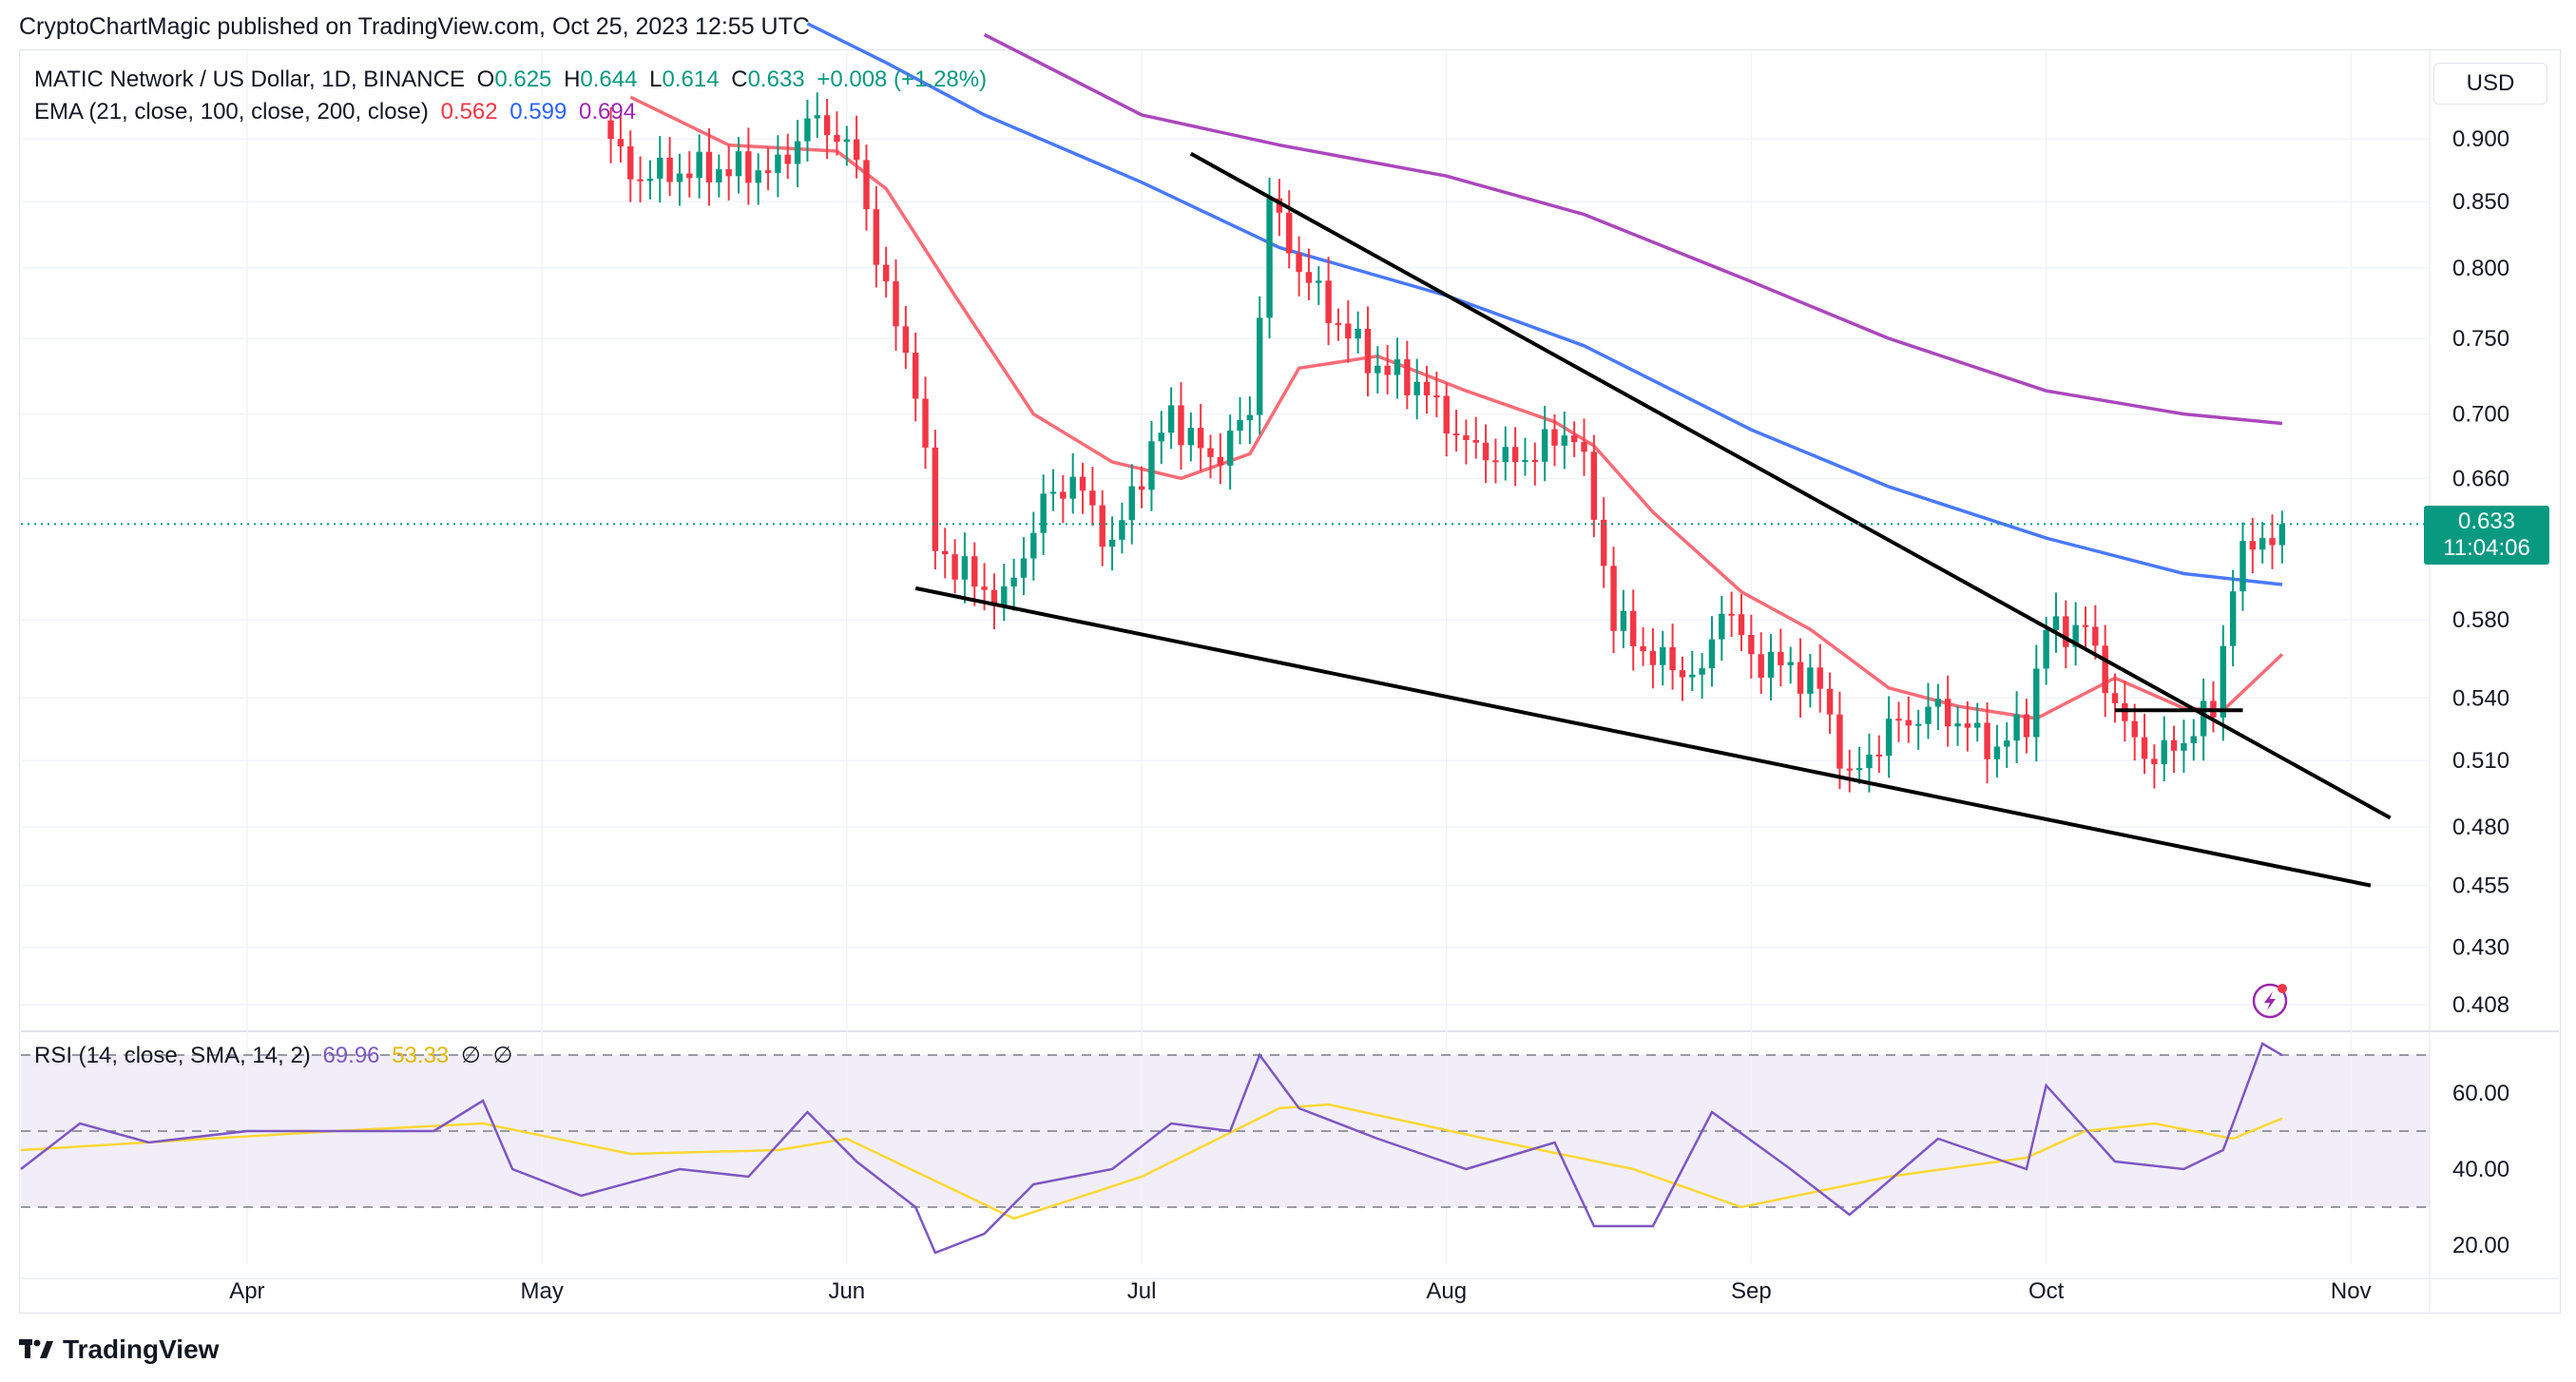  I want to click on close-number: 0.633, so click(776, 79).